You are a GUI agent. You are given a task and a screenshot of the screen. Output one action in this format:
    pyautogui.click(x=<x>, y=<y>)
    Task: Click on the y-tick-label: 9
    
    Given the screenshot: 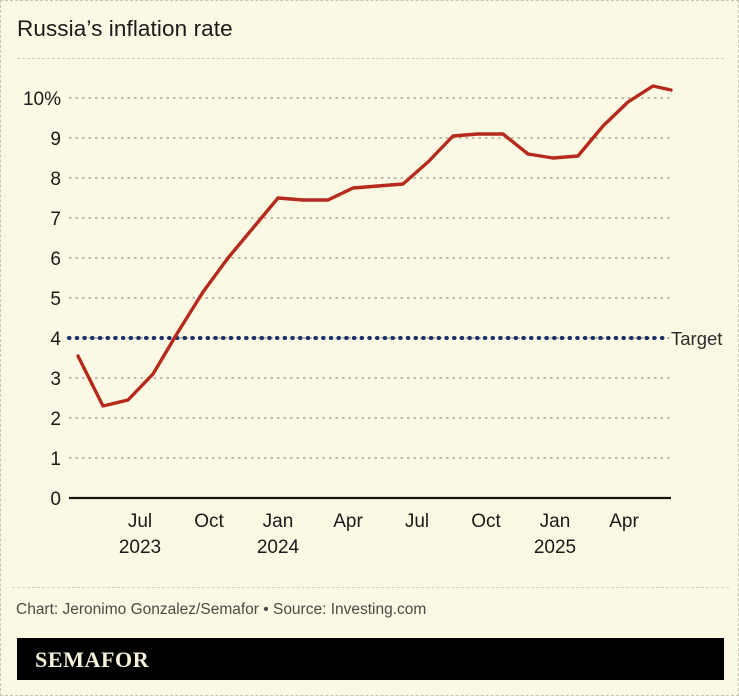 What is the action you would take?
    pyautogui.click(x=55, y=139)
    